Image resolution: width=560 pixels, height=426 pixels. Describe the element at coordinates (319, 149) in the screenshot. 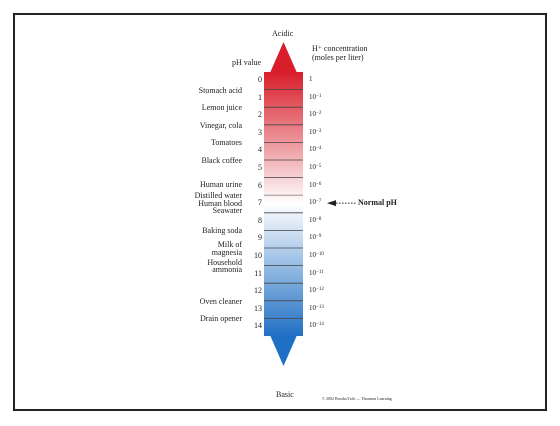

I see `concentration-exponent: −4` at that location.